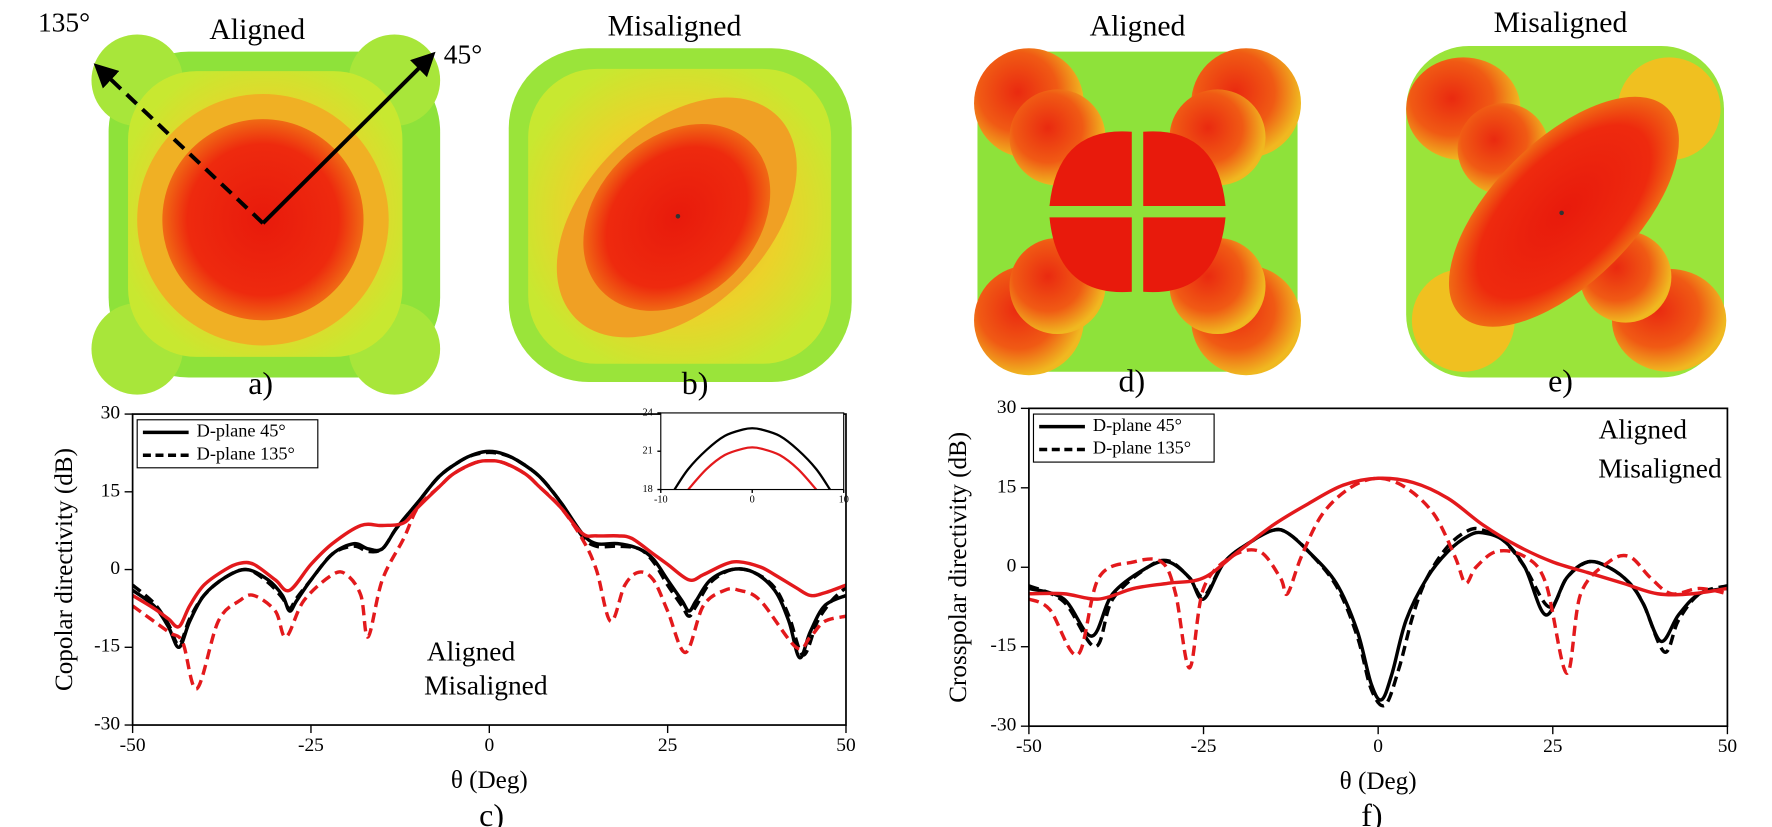 The image size is (1772, 827). I want to click on pattern-misaligned-copolar, so click(680, 215).